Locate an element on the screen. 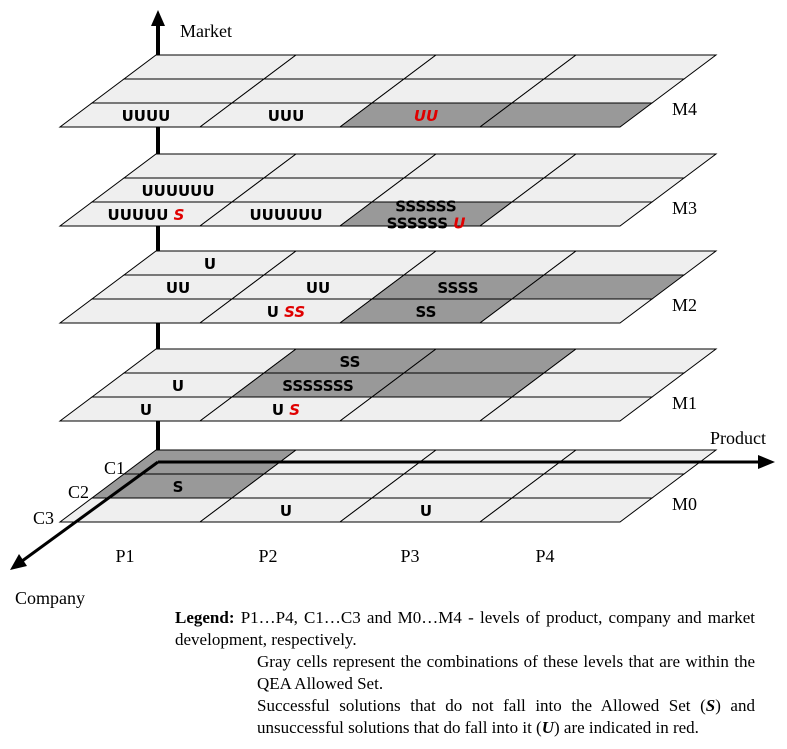  cell-text-m1-4: U S is located at coordinates (286, 410).